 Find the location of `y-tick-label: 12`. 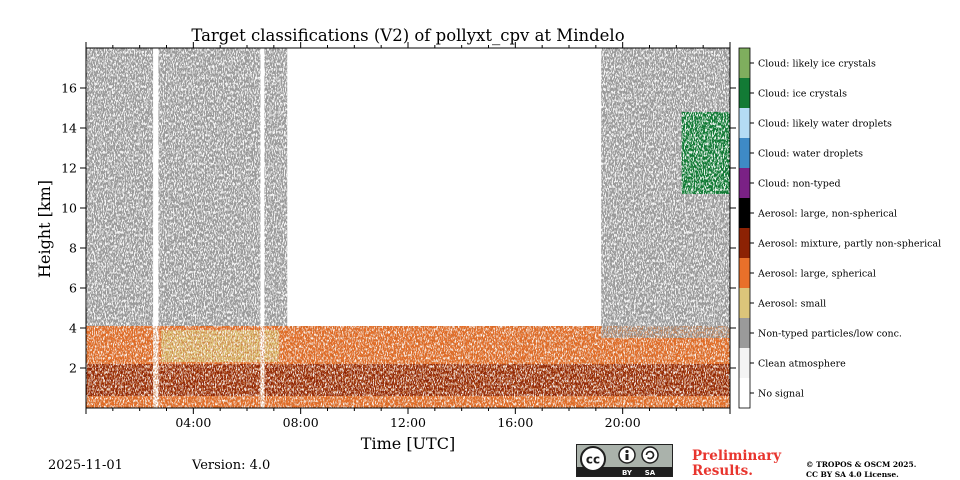

y-tick-label: 12 is located at coordinates (69, 168).